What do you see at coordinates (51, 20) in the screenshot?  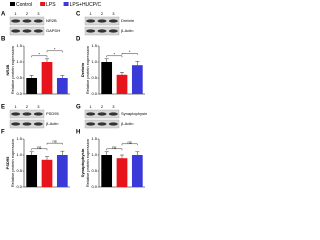 I see `band-label: NR2B` at bounding box center [51, 20].